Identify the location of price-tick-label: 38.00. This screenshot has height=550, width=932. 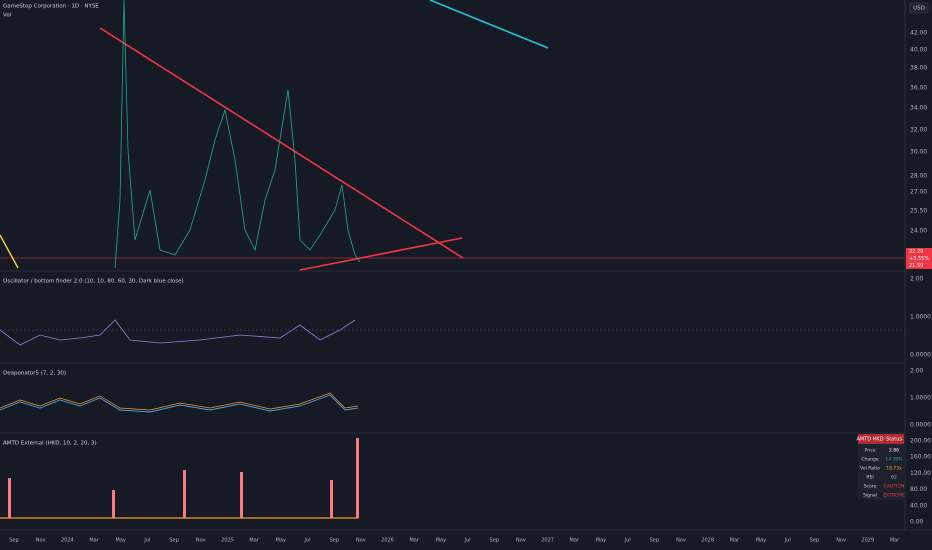
(918, 68).